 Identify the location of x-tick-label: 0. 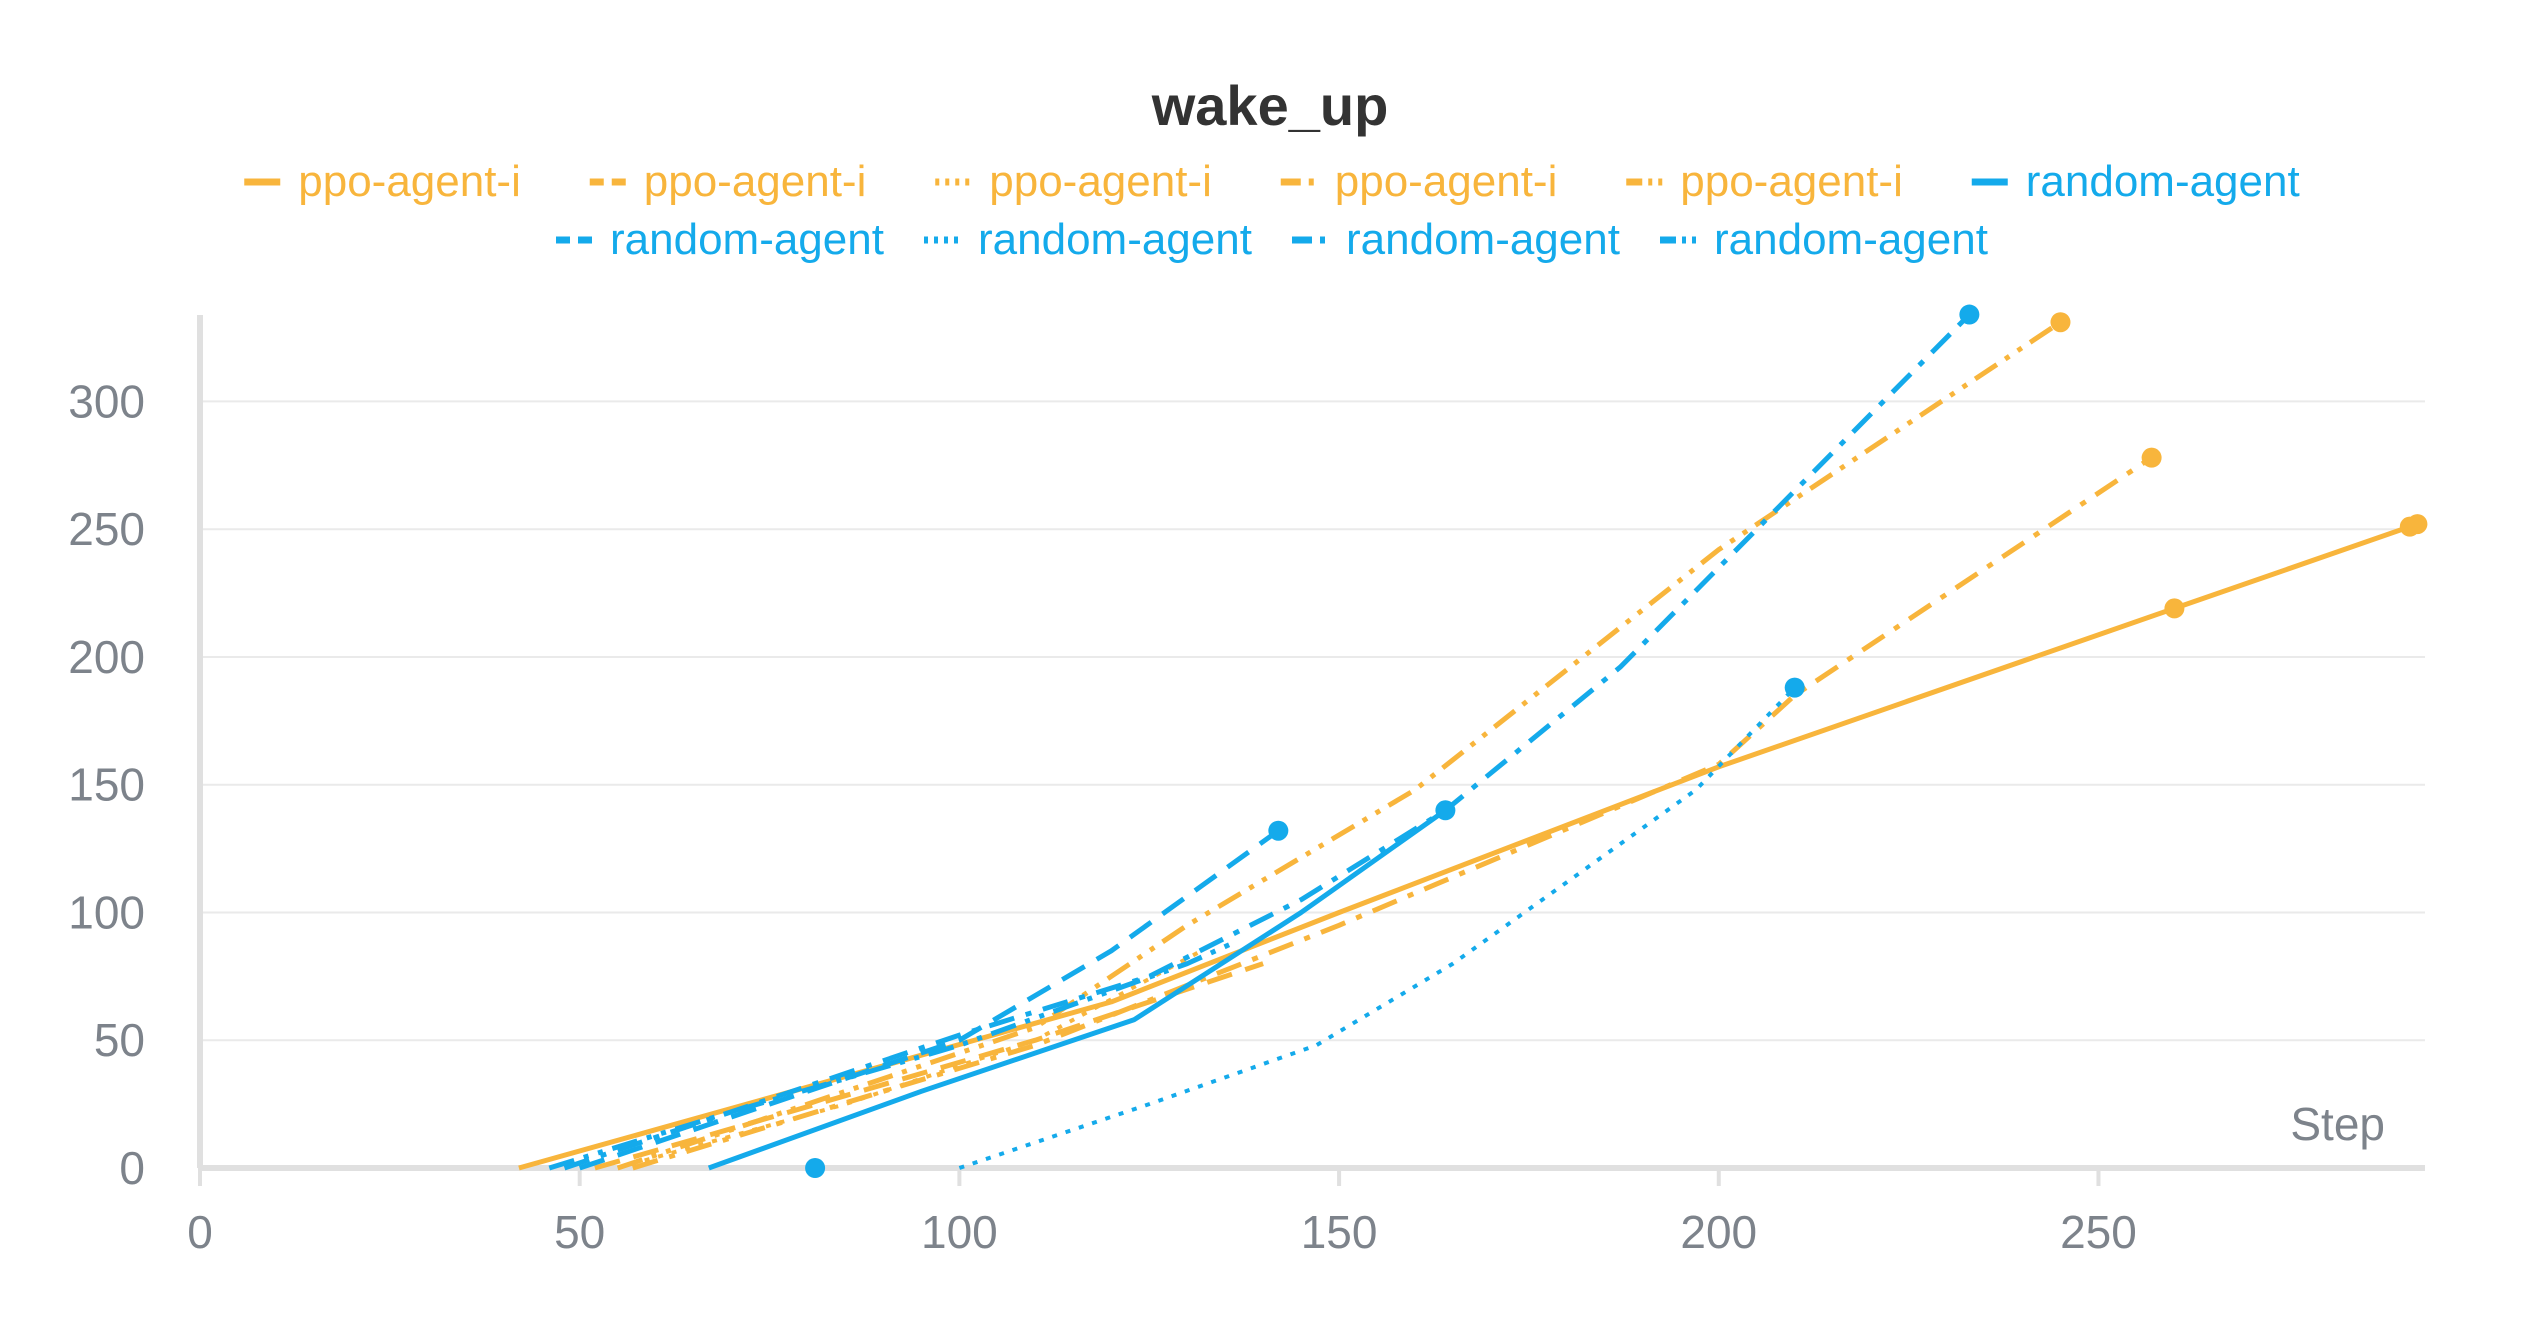
(200, 1232).